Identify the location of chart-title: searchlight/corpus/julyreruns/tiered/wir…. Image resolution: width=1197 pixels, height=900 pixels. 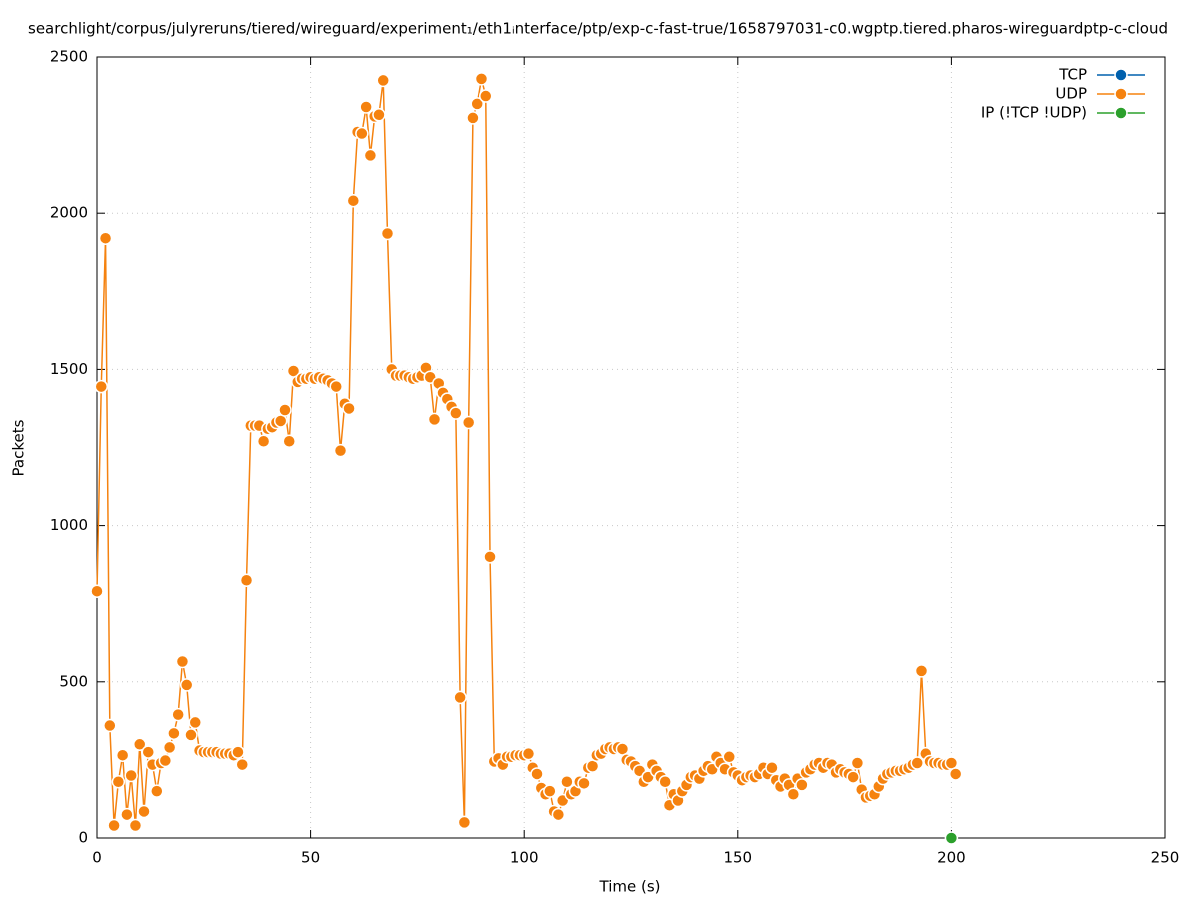
(598, 29).